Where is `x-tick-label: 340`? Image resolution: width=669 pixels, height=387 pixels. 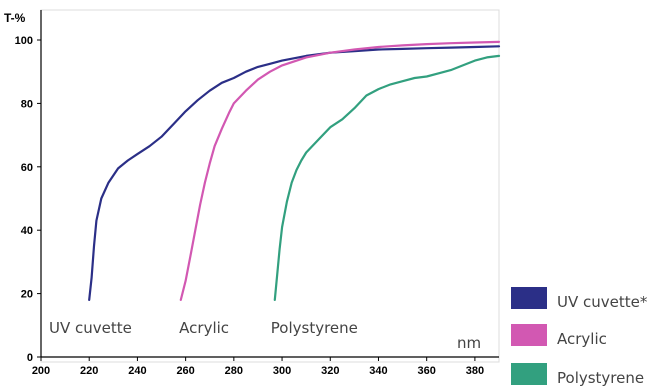
x-tick-label: 340 is located at coordinates (378, 371).